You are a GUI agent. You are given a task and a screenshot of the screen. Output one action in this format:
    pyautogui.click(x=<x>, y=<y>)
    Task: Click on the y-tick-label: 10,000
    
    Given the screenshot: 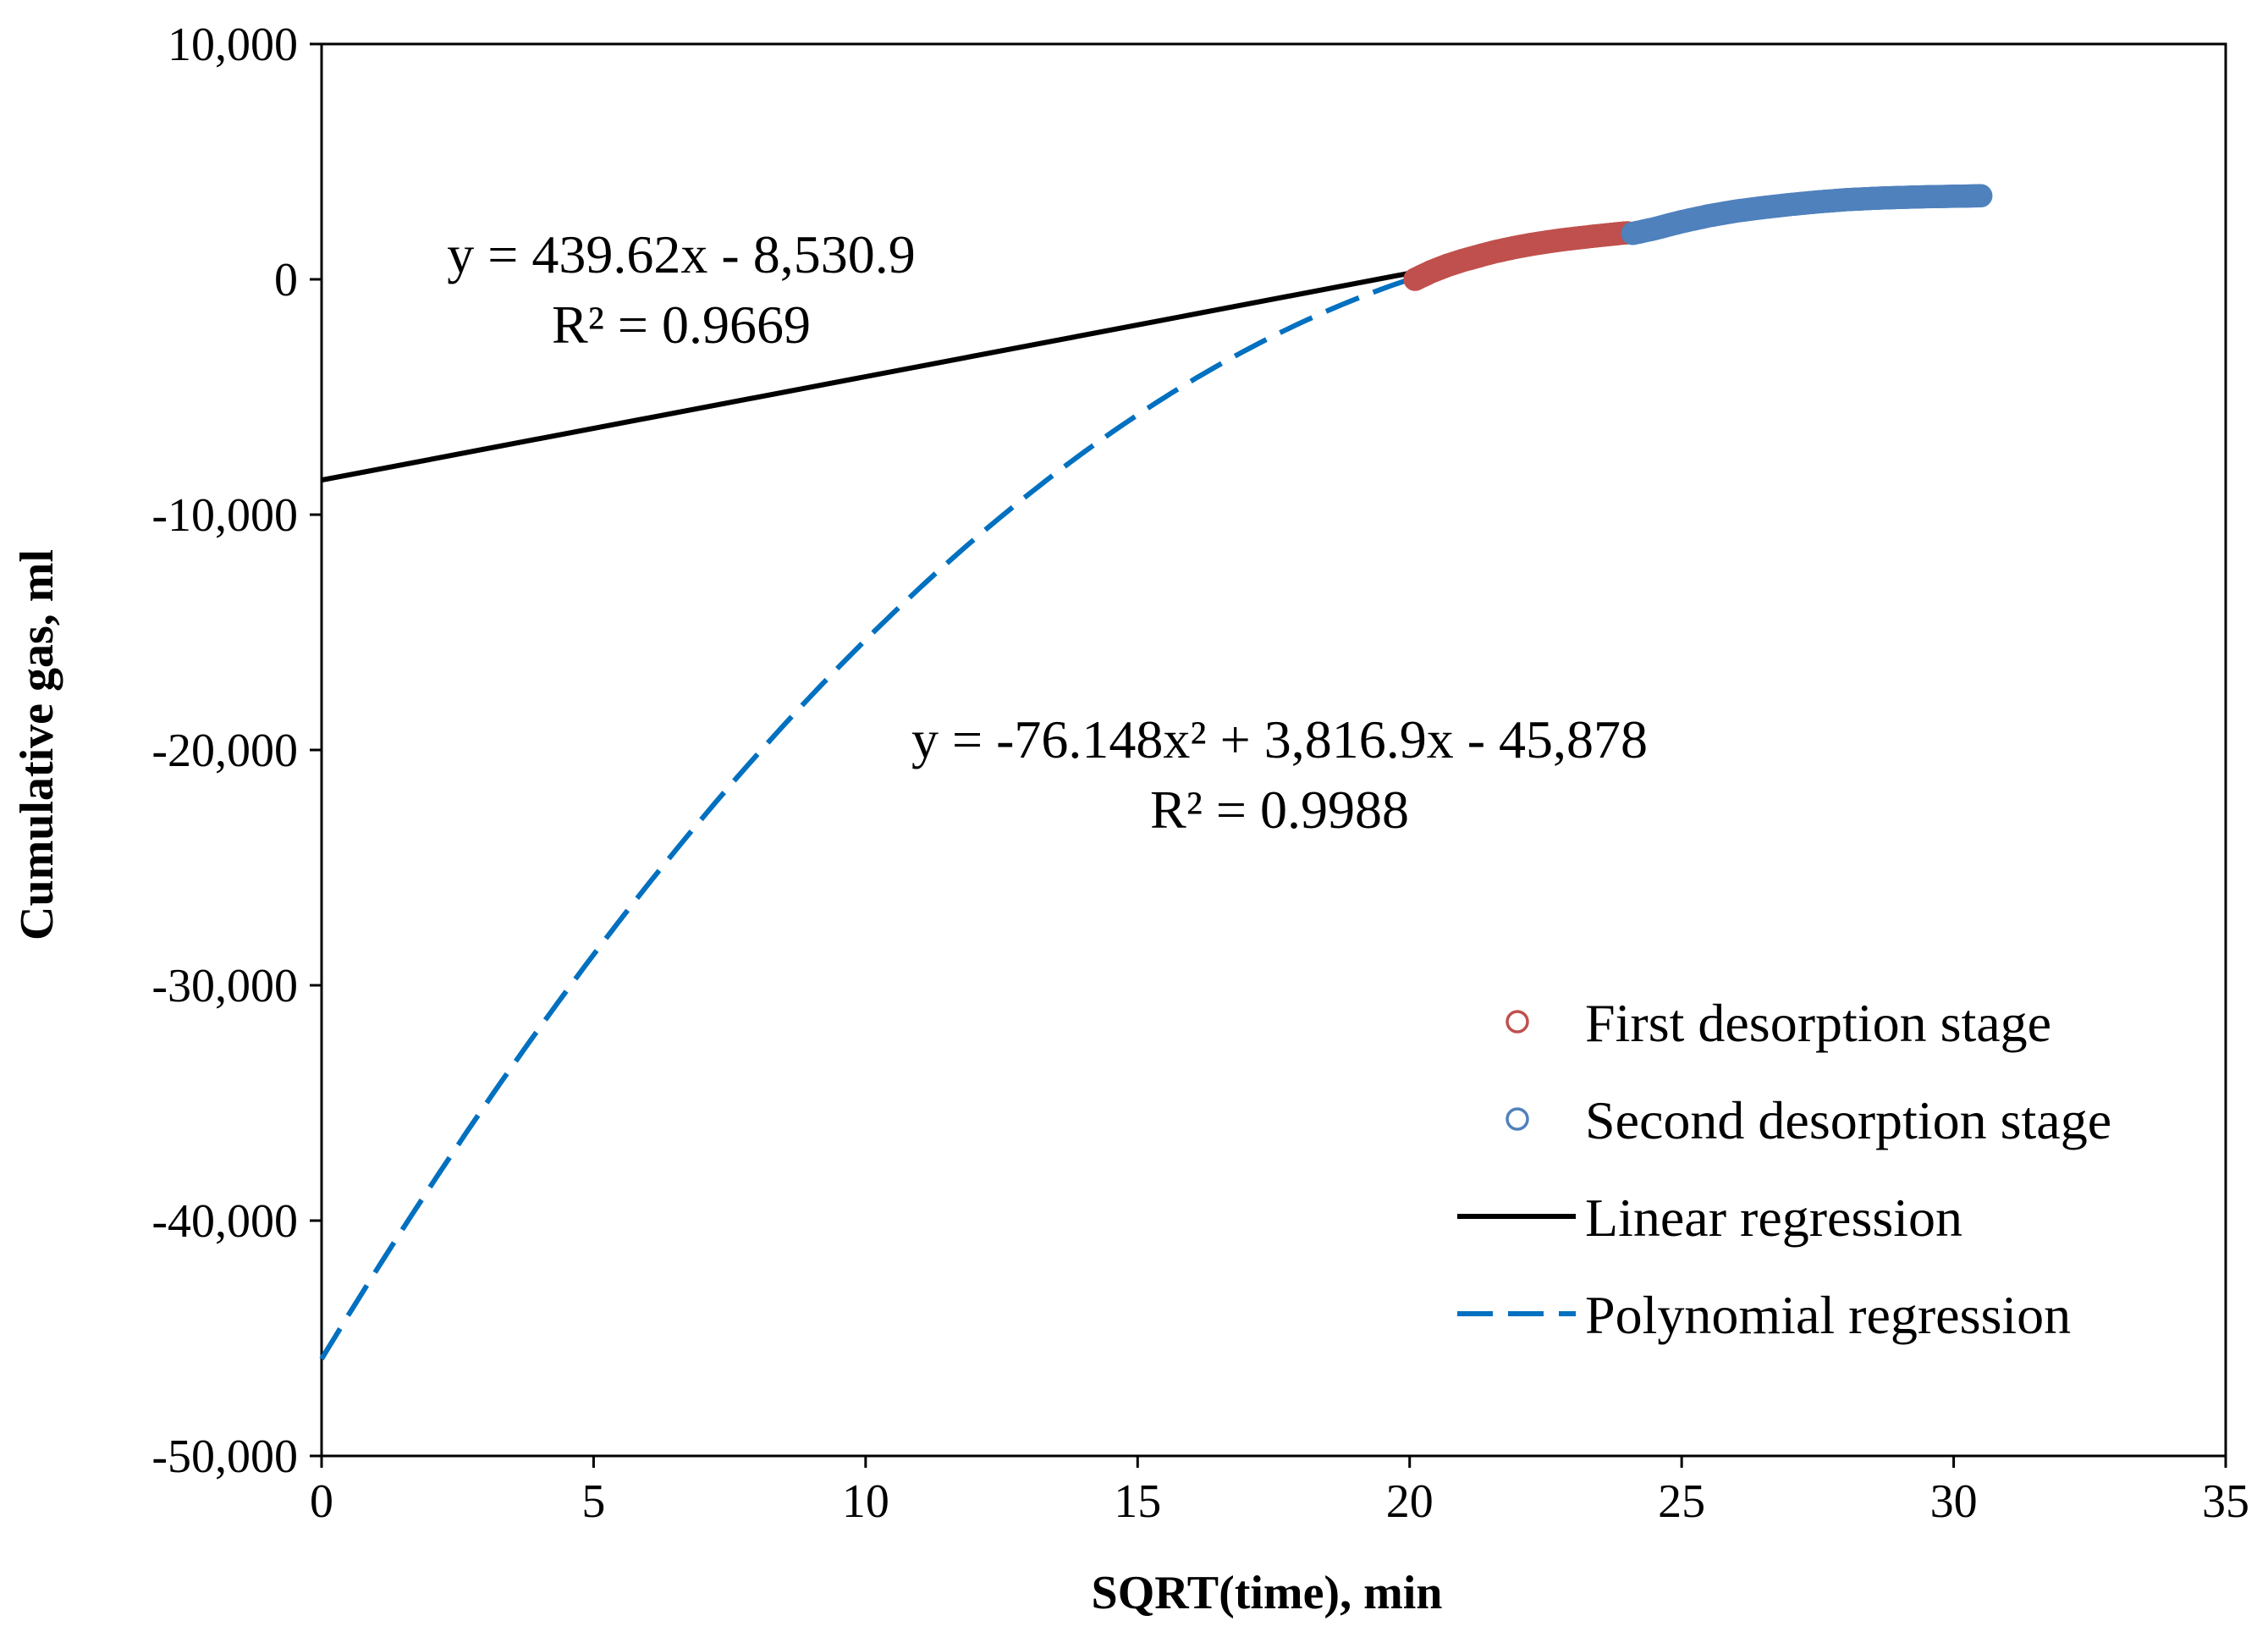 What is the action you would take?
    pyautogui.click(x=233, y=45)
    